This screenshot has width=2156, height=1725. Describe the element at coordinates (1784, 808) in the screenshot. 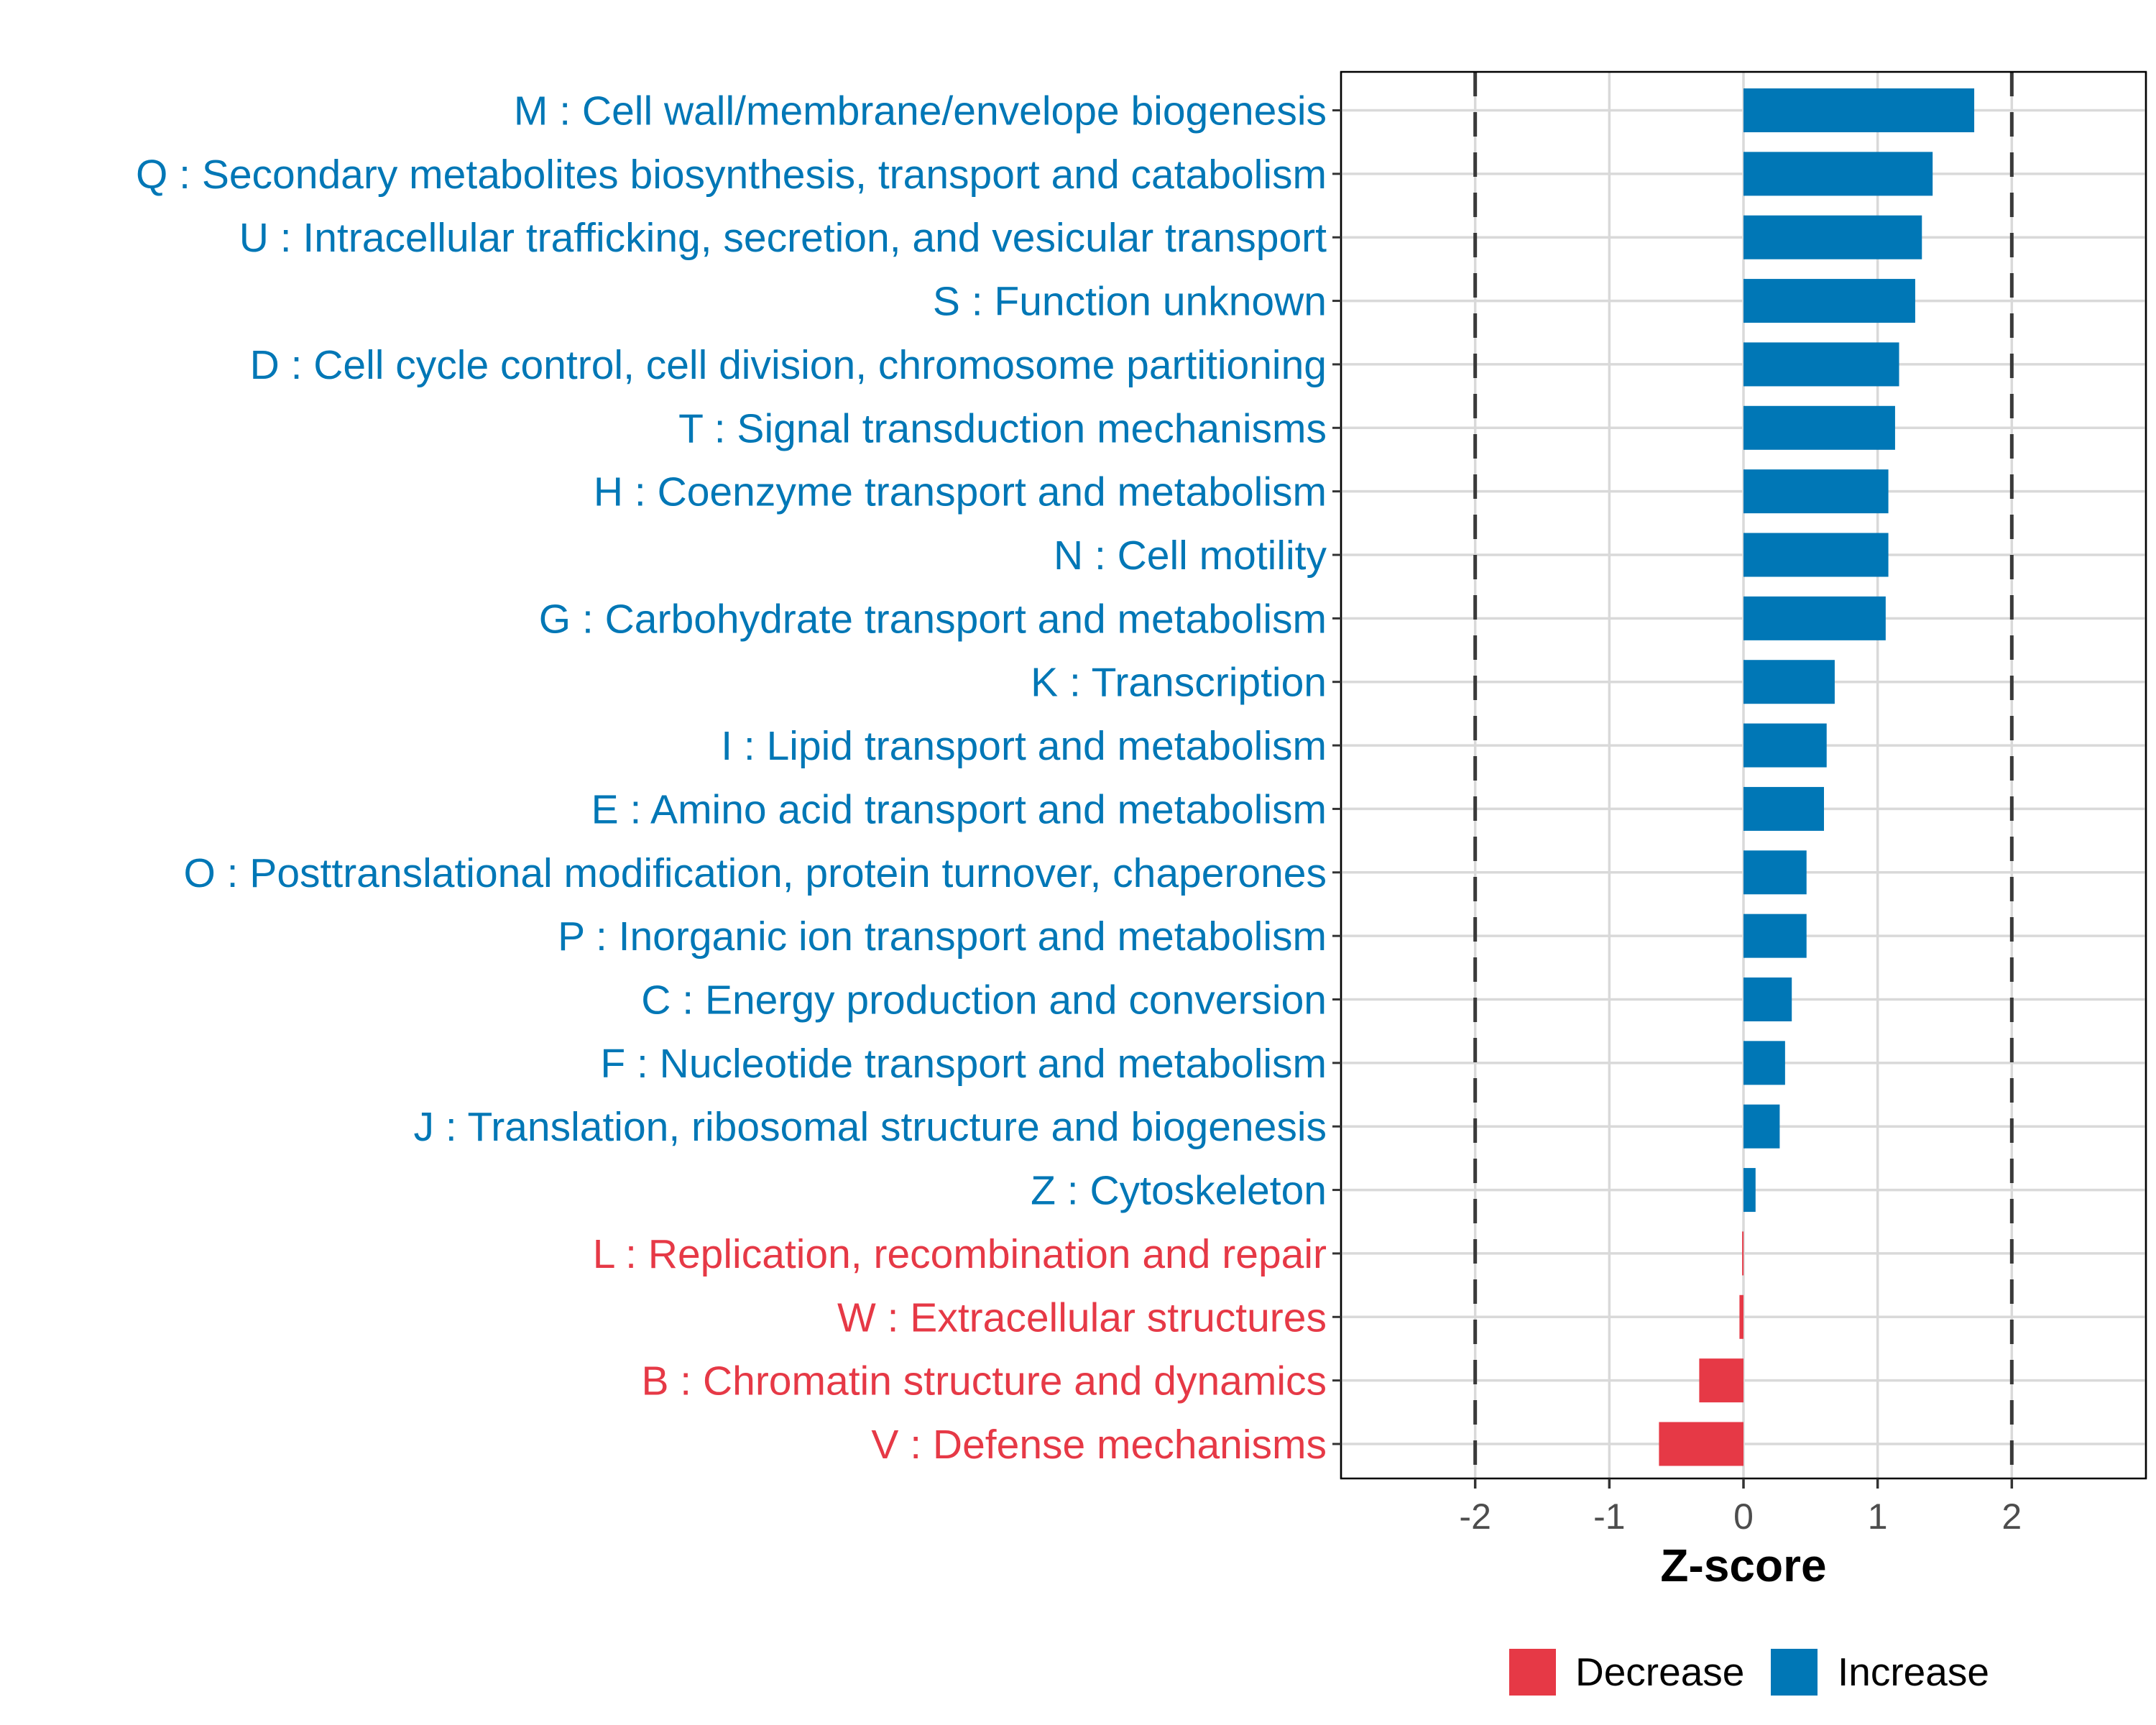

I see `bar-e` at that location.